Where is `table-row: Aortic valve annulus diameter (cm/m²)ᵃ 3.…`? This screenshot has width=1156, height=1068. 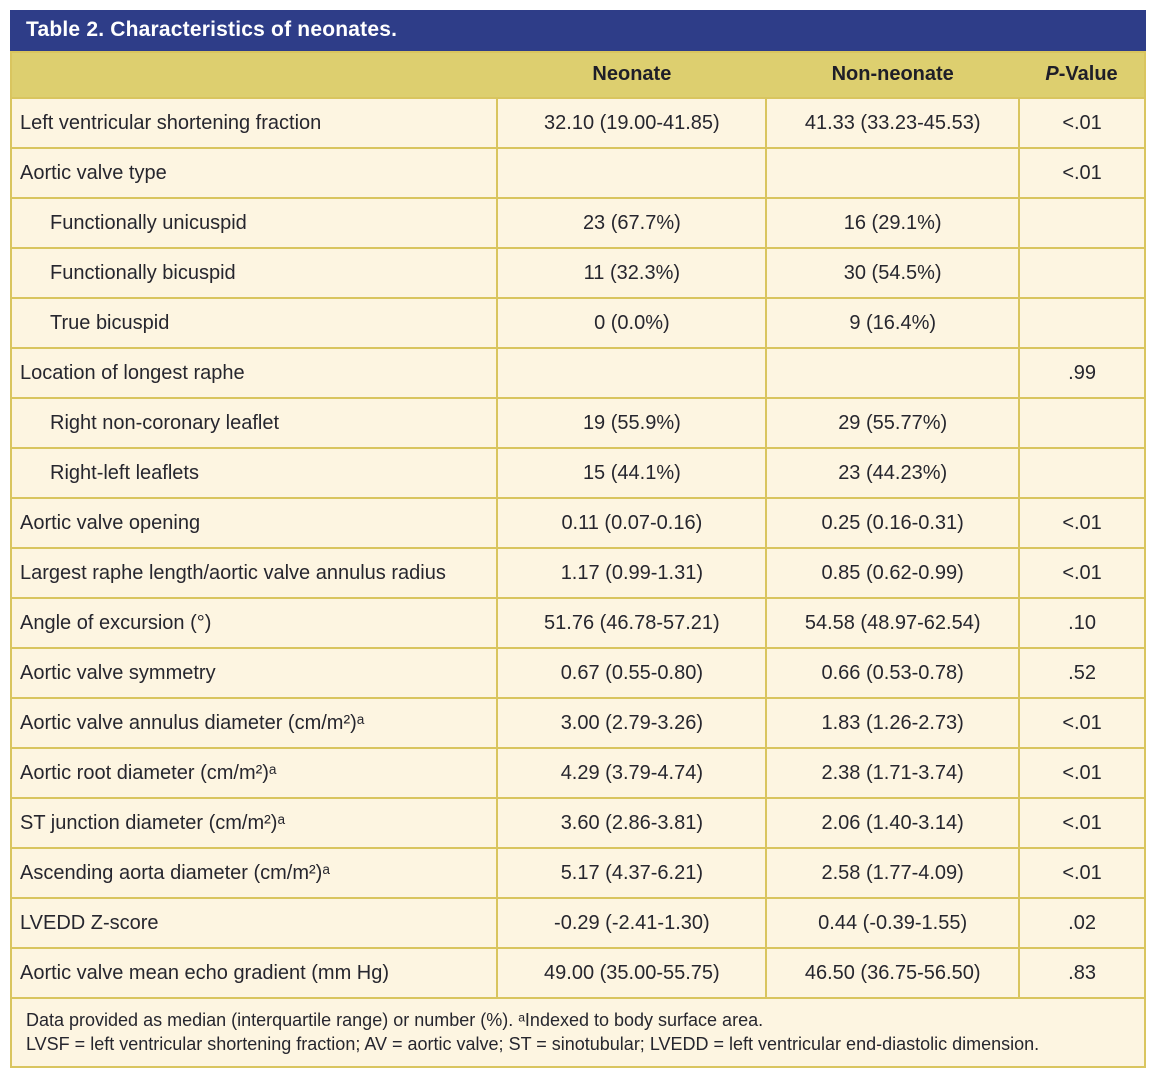 table-row: Aortic valve annulus diameter (cm/m²)ᵃ 3.… is located at coordinates (577, 723).